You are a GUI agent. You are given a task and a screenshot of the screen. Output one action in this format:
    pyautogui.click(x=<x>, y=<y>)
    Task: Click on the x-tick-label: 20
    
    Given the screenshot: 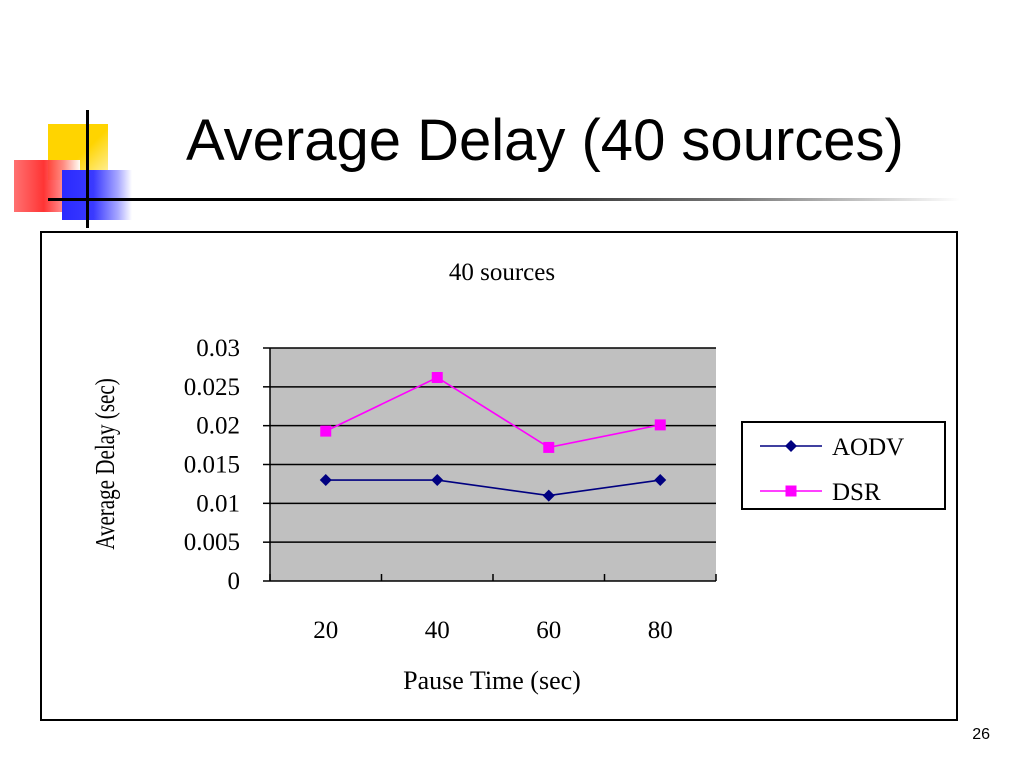 What is the action you would take?
    pyautogui.click(x=325, y=630)
    